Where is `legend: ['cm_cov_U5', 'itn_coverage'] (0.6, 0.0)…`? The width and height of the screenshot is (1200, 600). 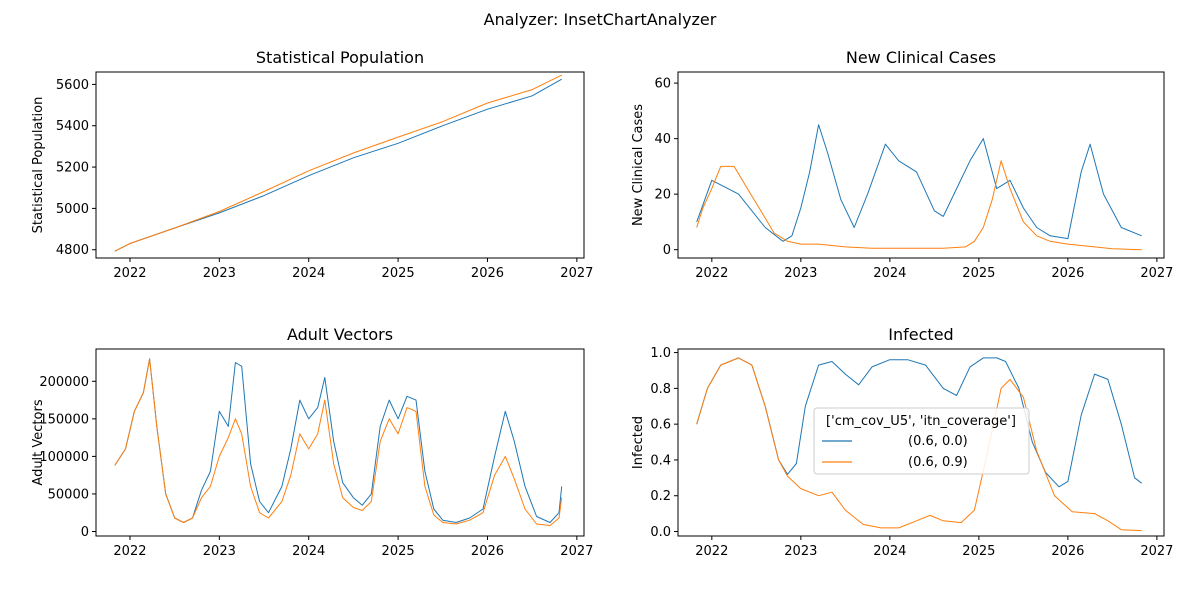 legend: ['cm_cov_U5', 'itn_coverage'] (0.6, 0.0)… is located at coordinates (921, 441).